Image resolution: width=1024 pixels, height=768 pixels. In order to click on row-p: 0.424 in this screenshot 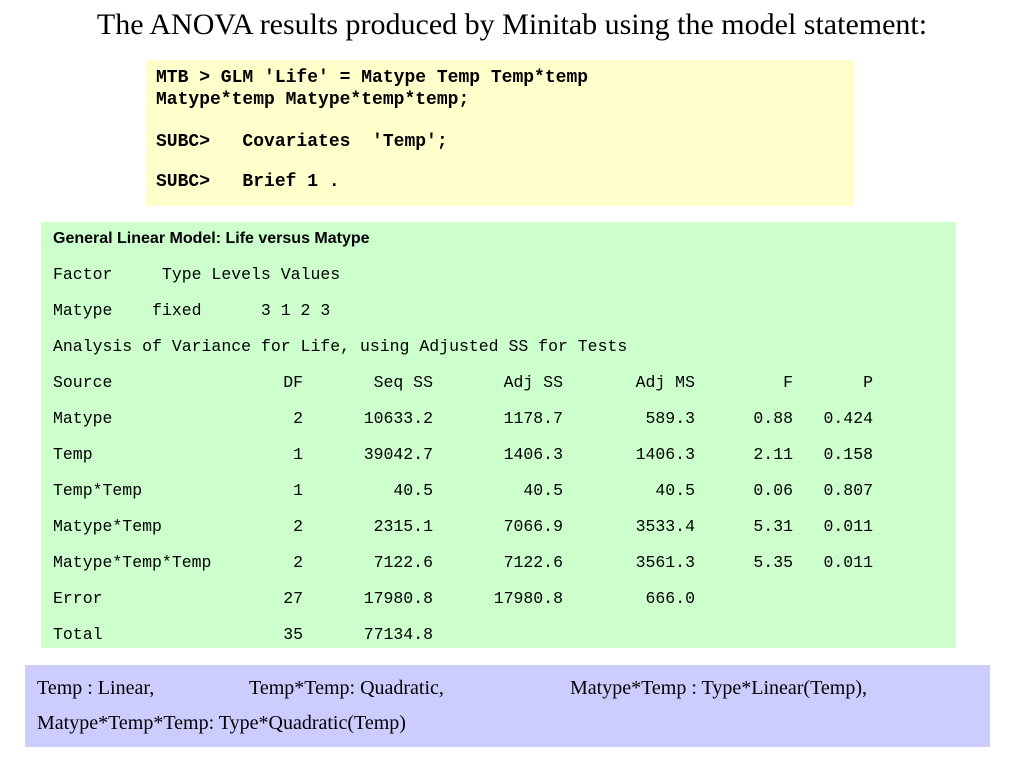, I will do `click(848, 418)`.